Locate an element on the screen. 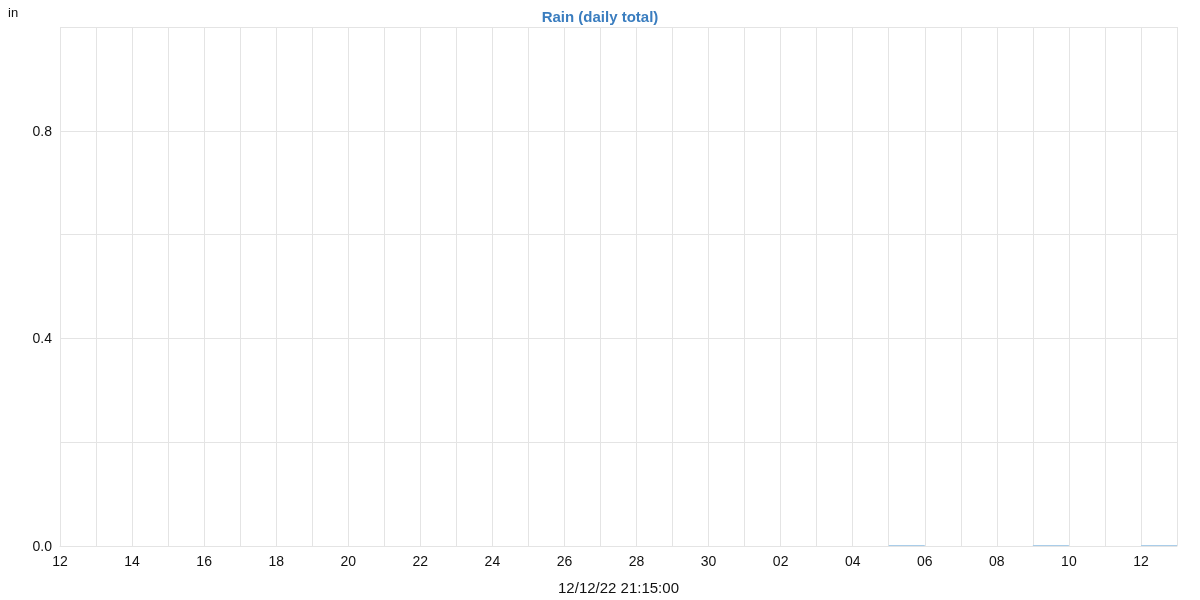  x-axis-title: 12/12/22 21:15:00 is located at coordinates (618, 587).